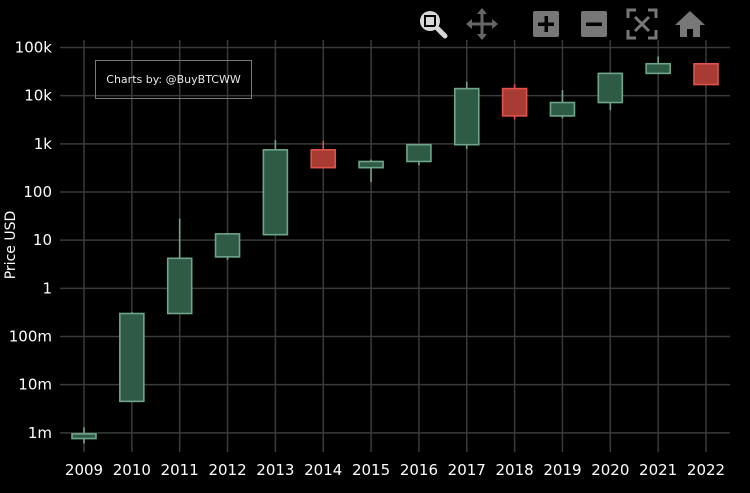 The width and height of the screenshot is (750, 493). I want to click on home-button, so click(690, 24).